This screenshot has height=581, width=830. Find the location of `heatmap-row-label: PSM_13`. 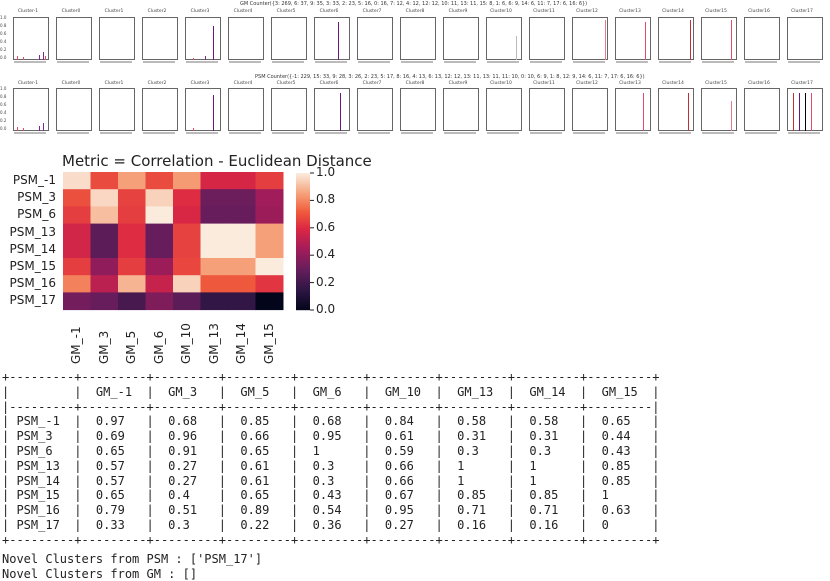

heatmap-row-label: PSM_13 is located at coordinates (32, 231).